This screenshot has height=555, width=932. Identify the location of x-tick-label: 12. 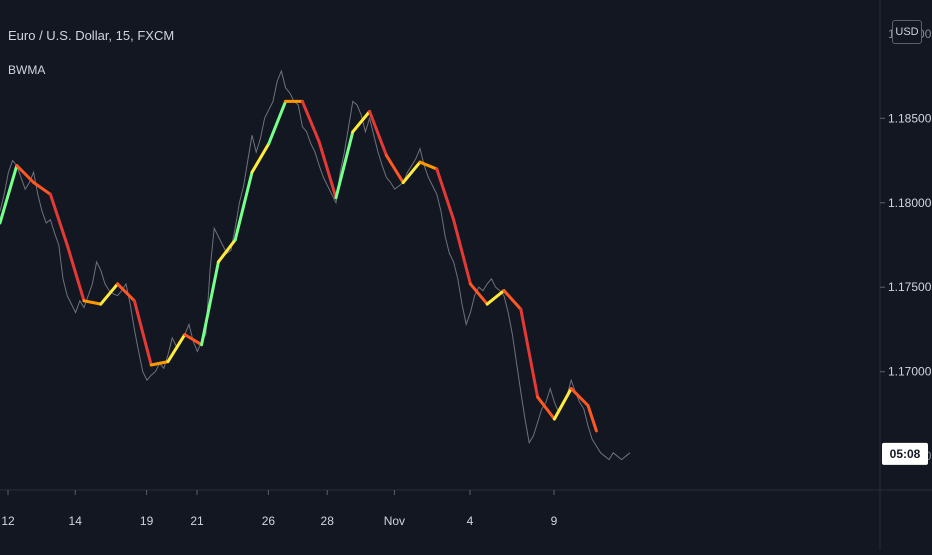
(8, 521).